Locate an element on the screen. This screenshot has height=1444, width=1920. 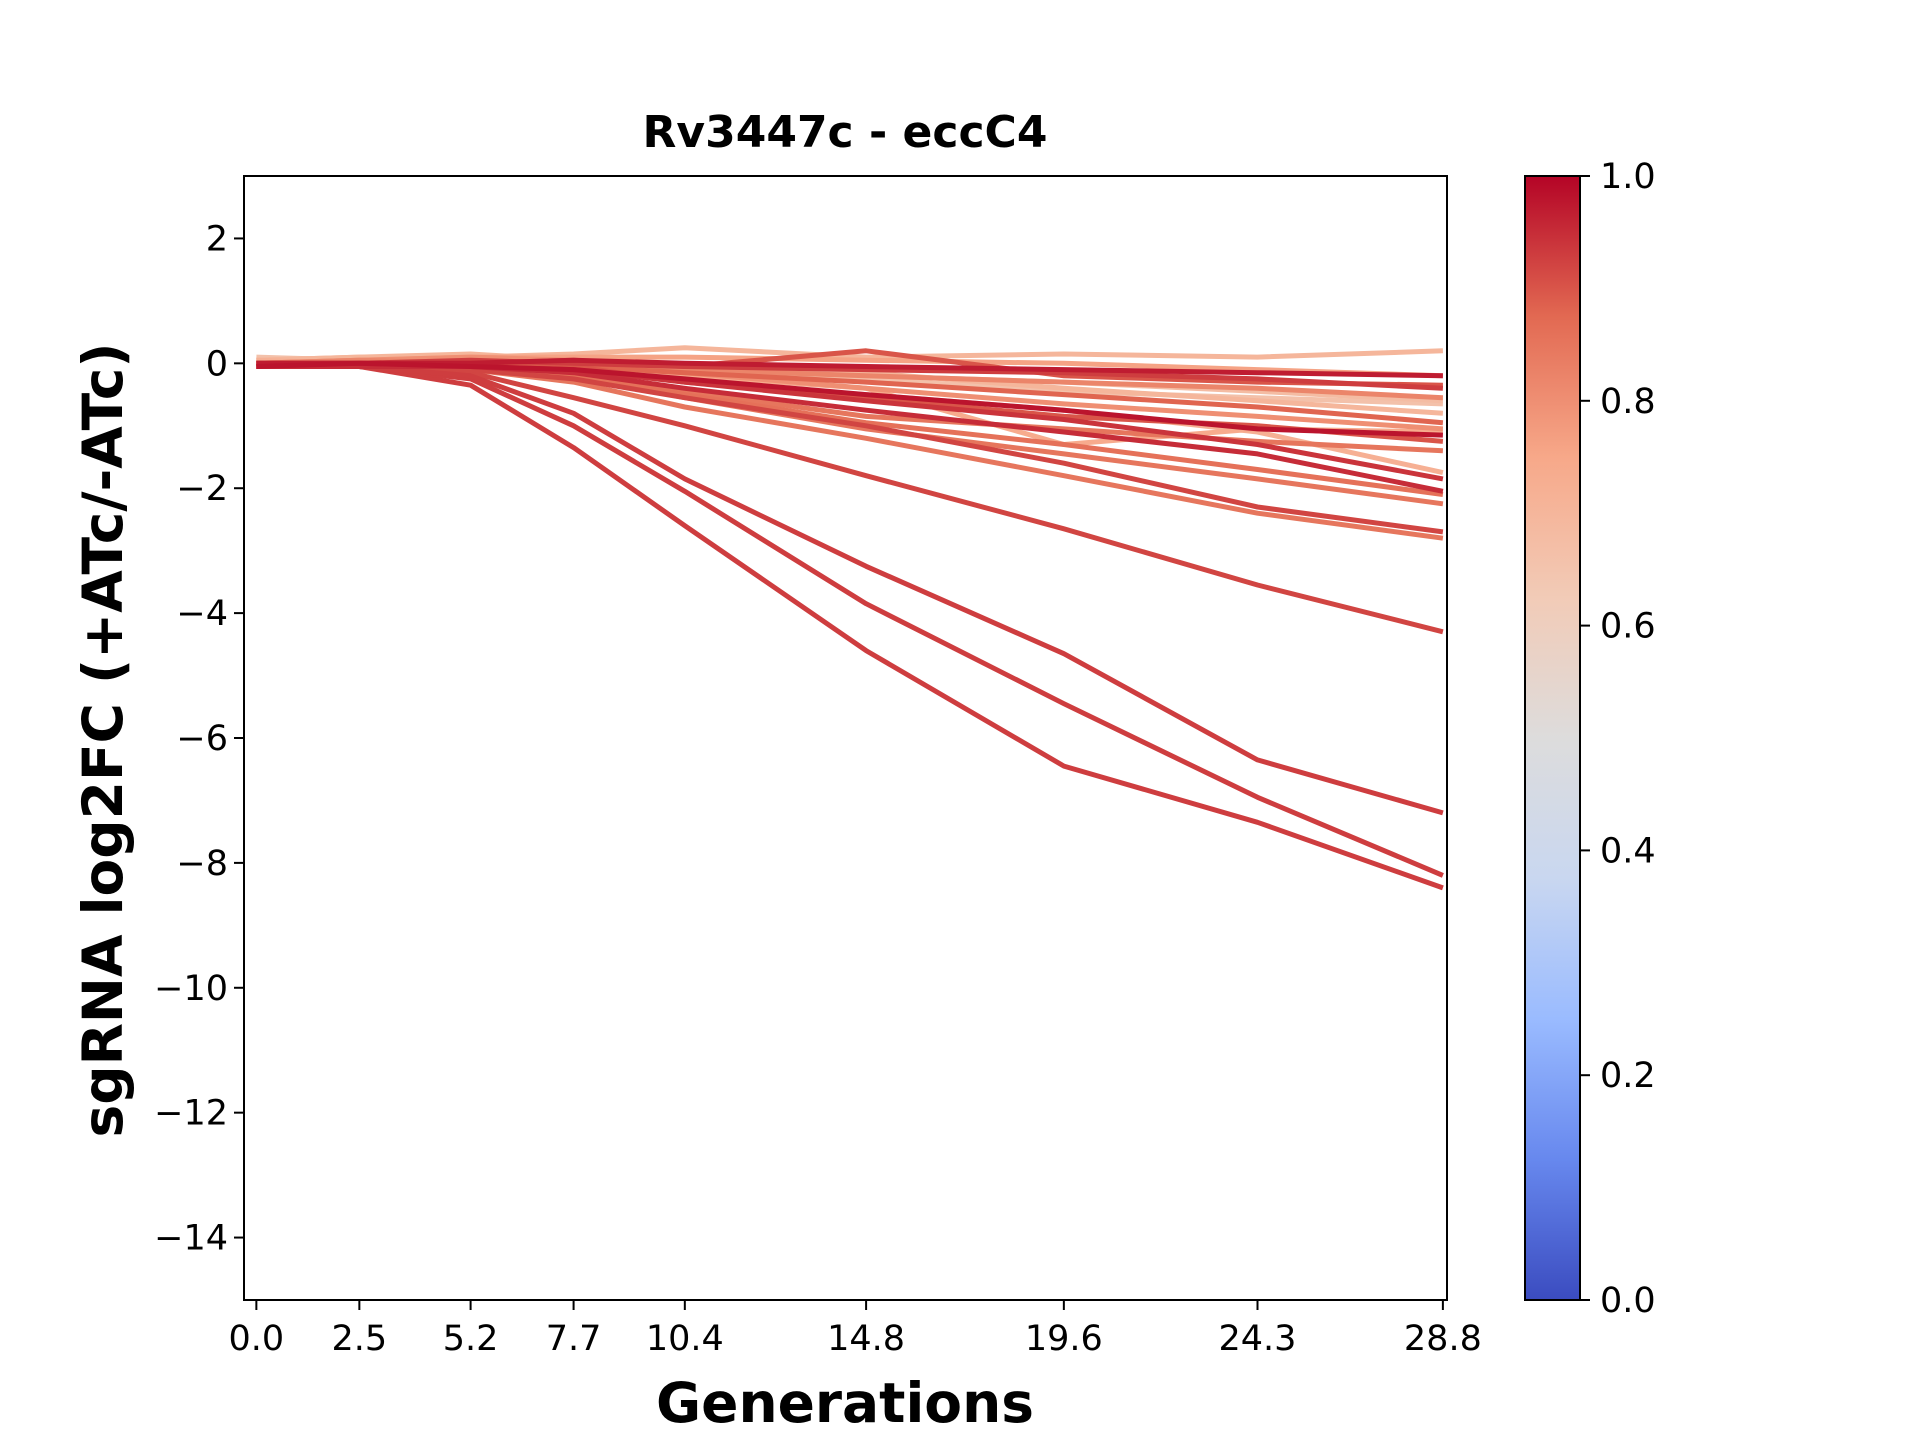
x-tick-label: 2.5 is located at coordinates (360, 1339).